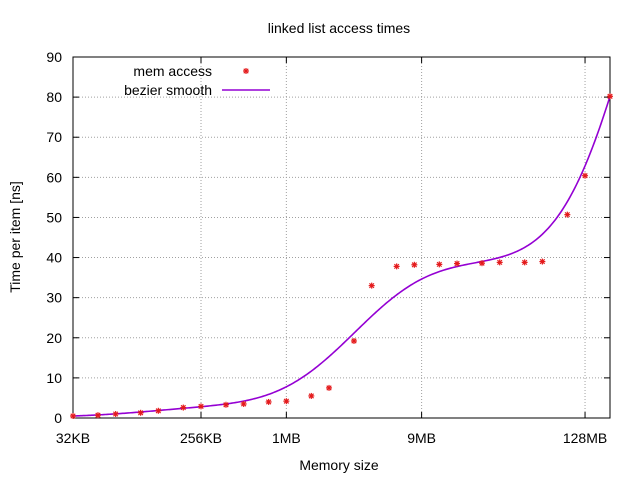  I want to click on y-axis-label: Time per item [ns], so click(15, 237).